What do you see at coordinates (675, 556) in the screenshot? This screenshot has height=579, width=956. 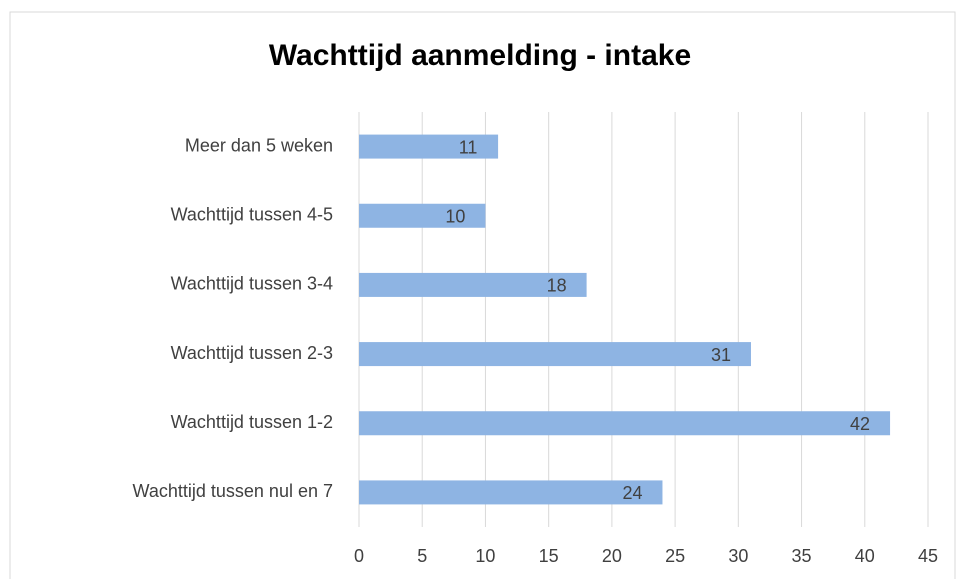 I see `x-tick-label: 25` at bounding box center [675, 556].